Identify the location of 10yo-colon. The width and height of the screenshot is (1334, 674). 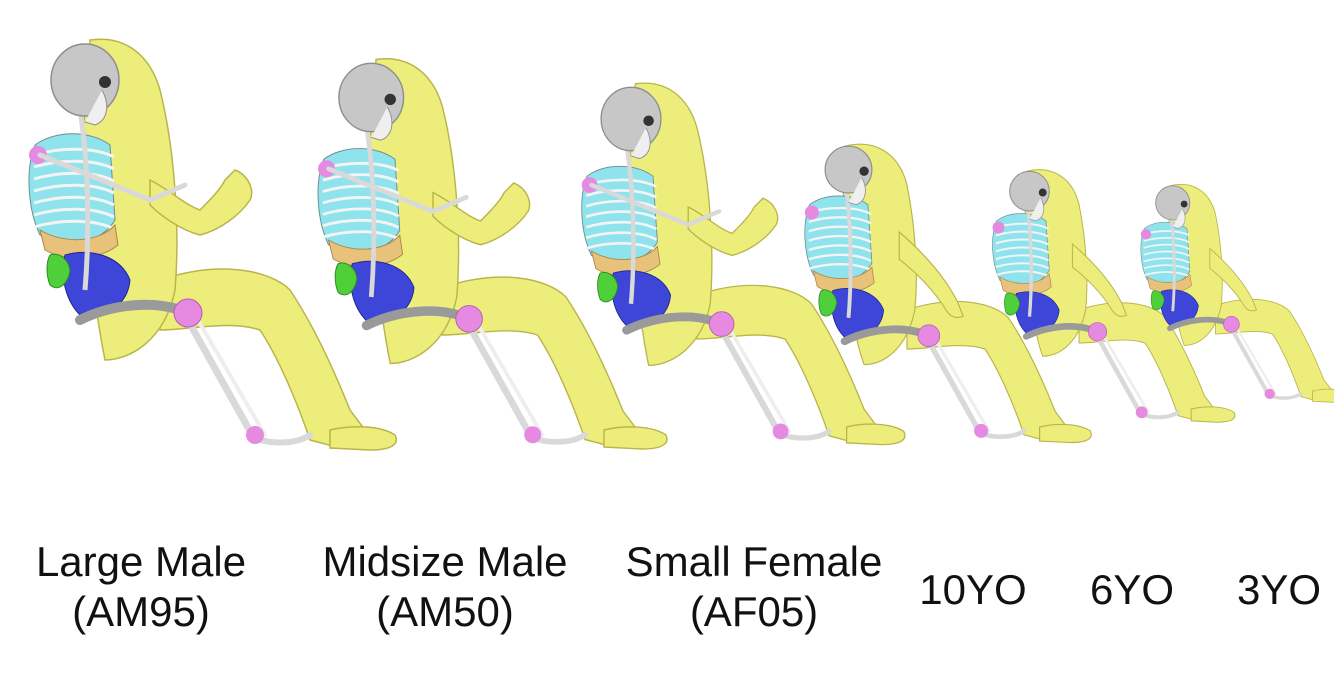
(828, 303).